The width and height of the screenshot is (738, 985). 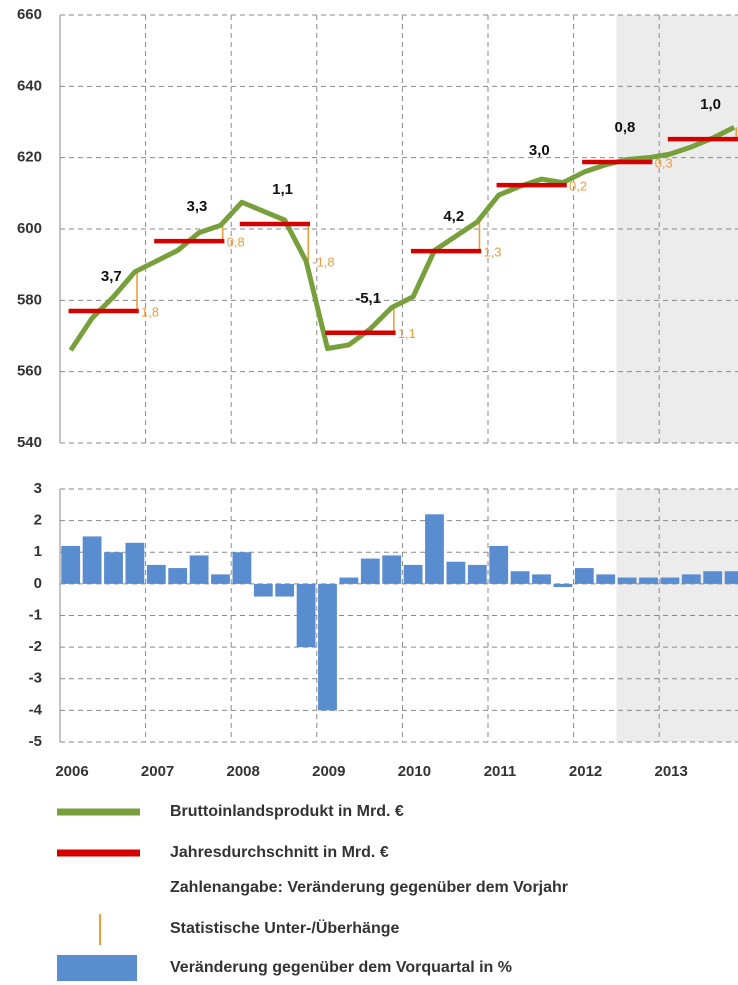 I want to click on legend-label: Jahresdurchschnitt in Mrd. €, so click(x=279, y=852).